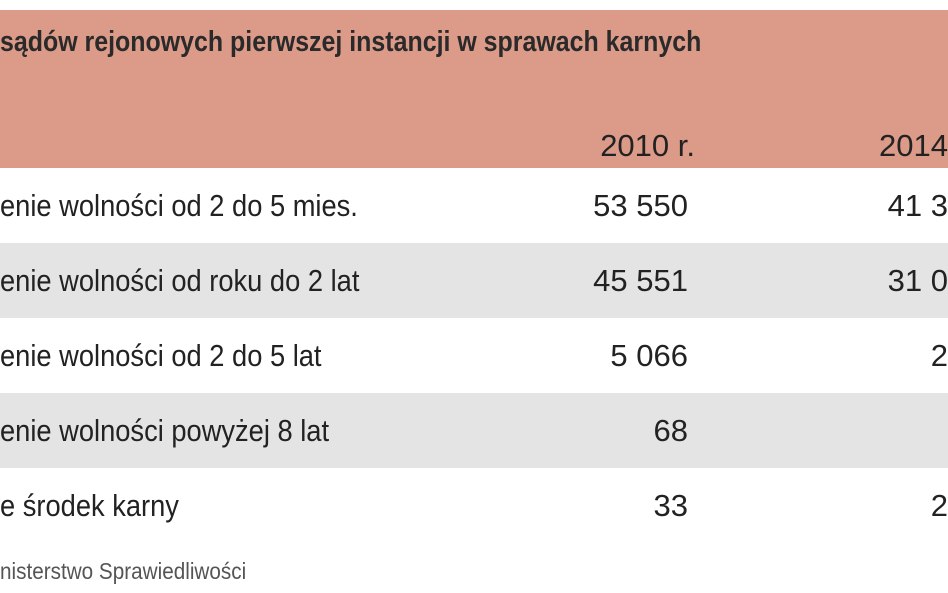 This screenshot has width=948, height=593. What do you see at coordinates (179, 205) in the screenshot?
I see `row-label: enie wolności od 2 do 5 mies.` at bounding box center [179, 205].